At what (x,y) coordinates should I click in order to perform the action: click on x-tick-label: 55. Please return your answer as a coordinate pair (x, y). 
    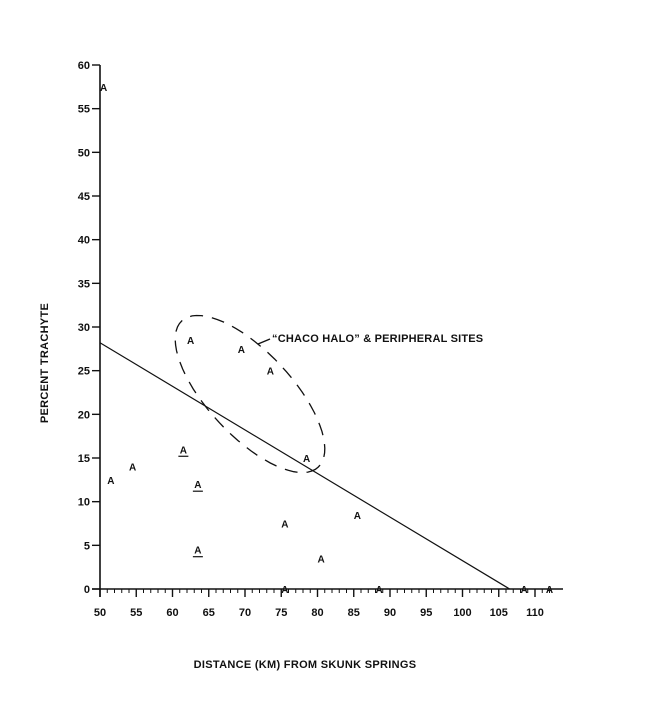
    Looking at the image, I should click on (136, 613).